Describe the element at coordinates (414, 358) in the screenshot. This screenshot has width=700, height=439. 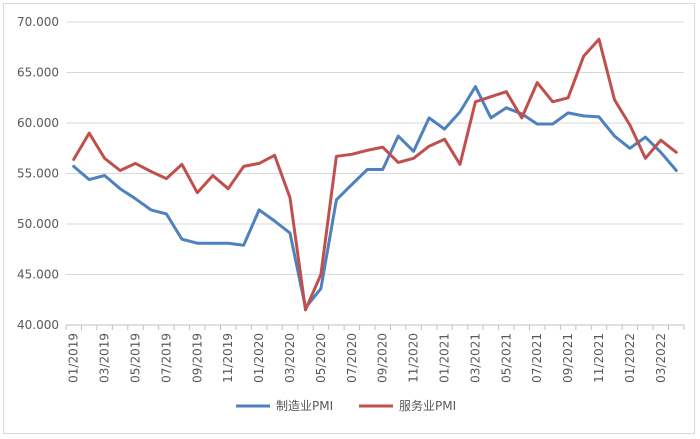
I see `x-tick-label: 11/2020` at that location.